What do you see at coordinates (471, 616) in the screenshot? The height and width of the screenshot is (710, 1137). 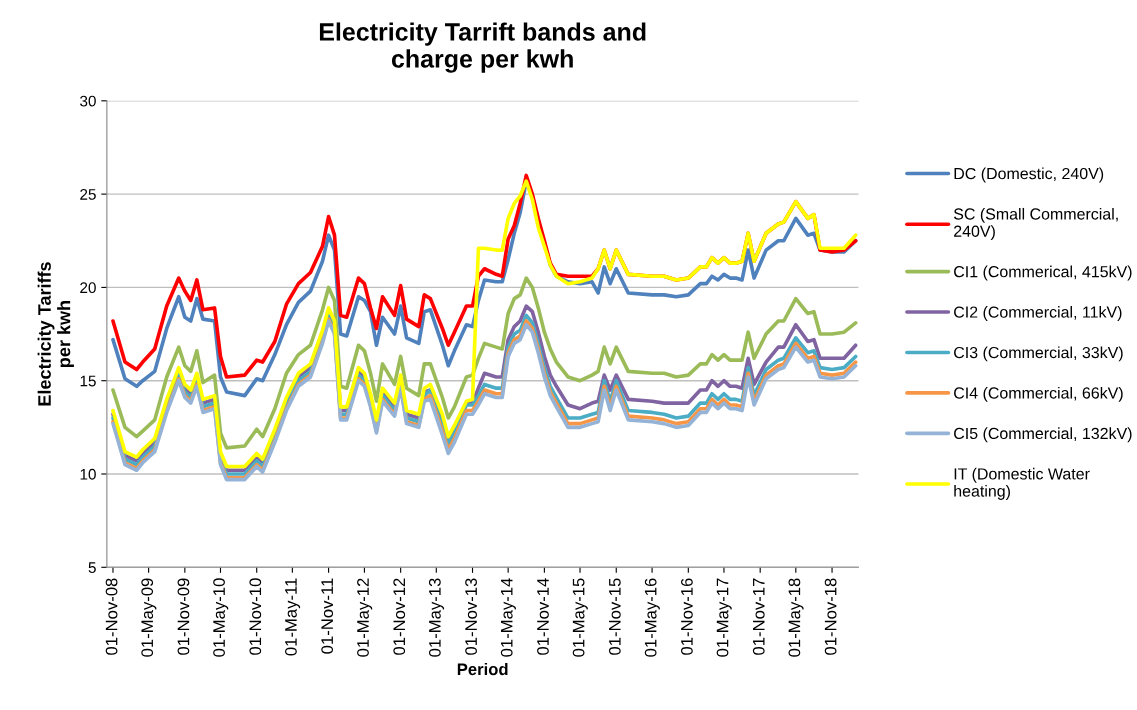 I see `x-tick-label: 01-Nov-13` at bounding box center [471, 616].